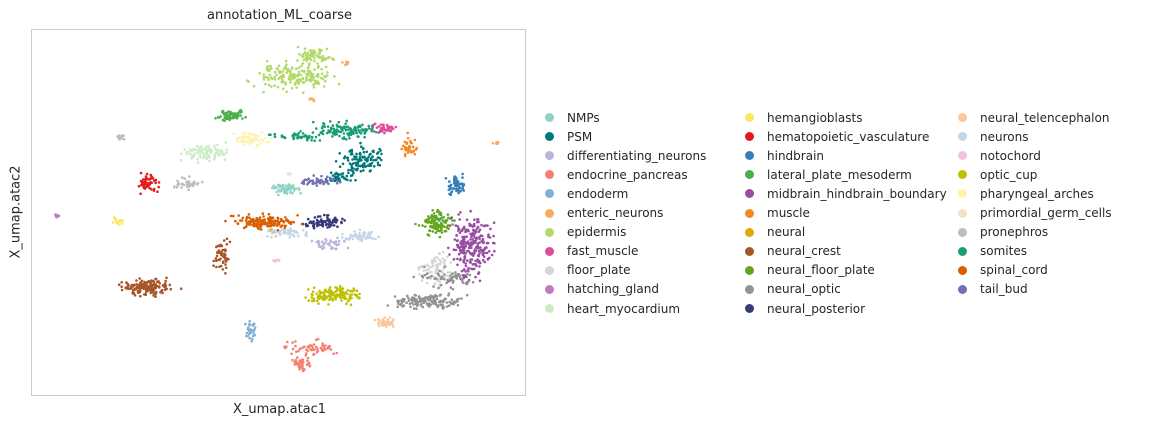  What do you see at coordinates (583, 117) in the screenshot?
I see `legend-label: NMPs` at bounding box center [583, 117].